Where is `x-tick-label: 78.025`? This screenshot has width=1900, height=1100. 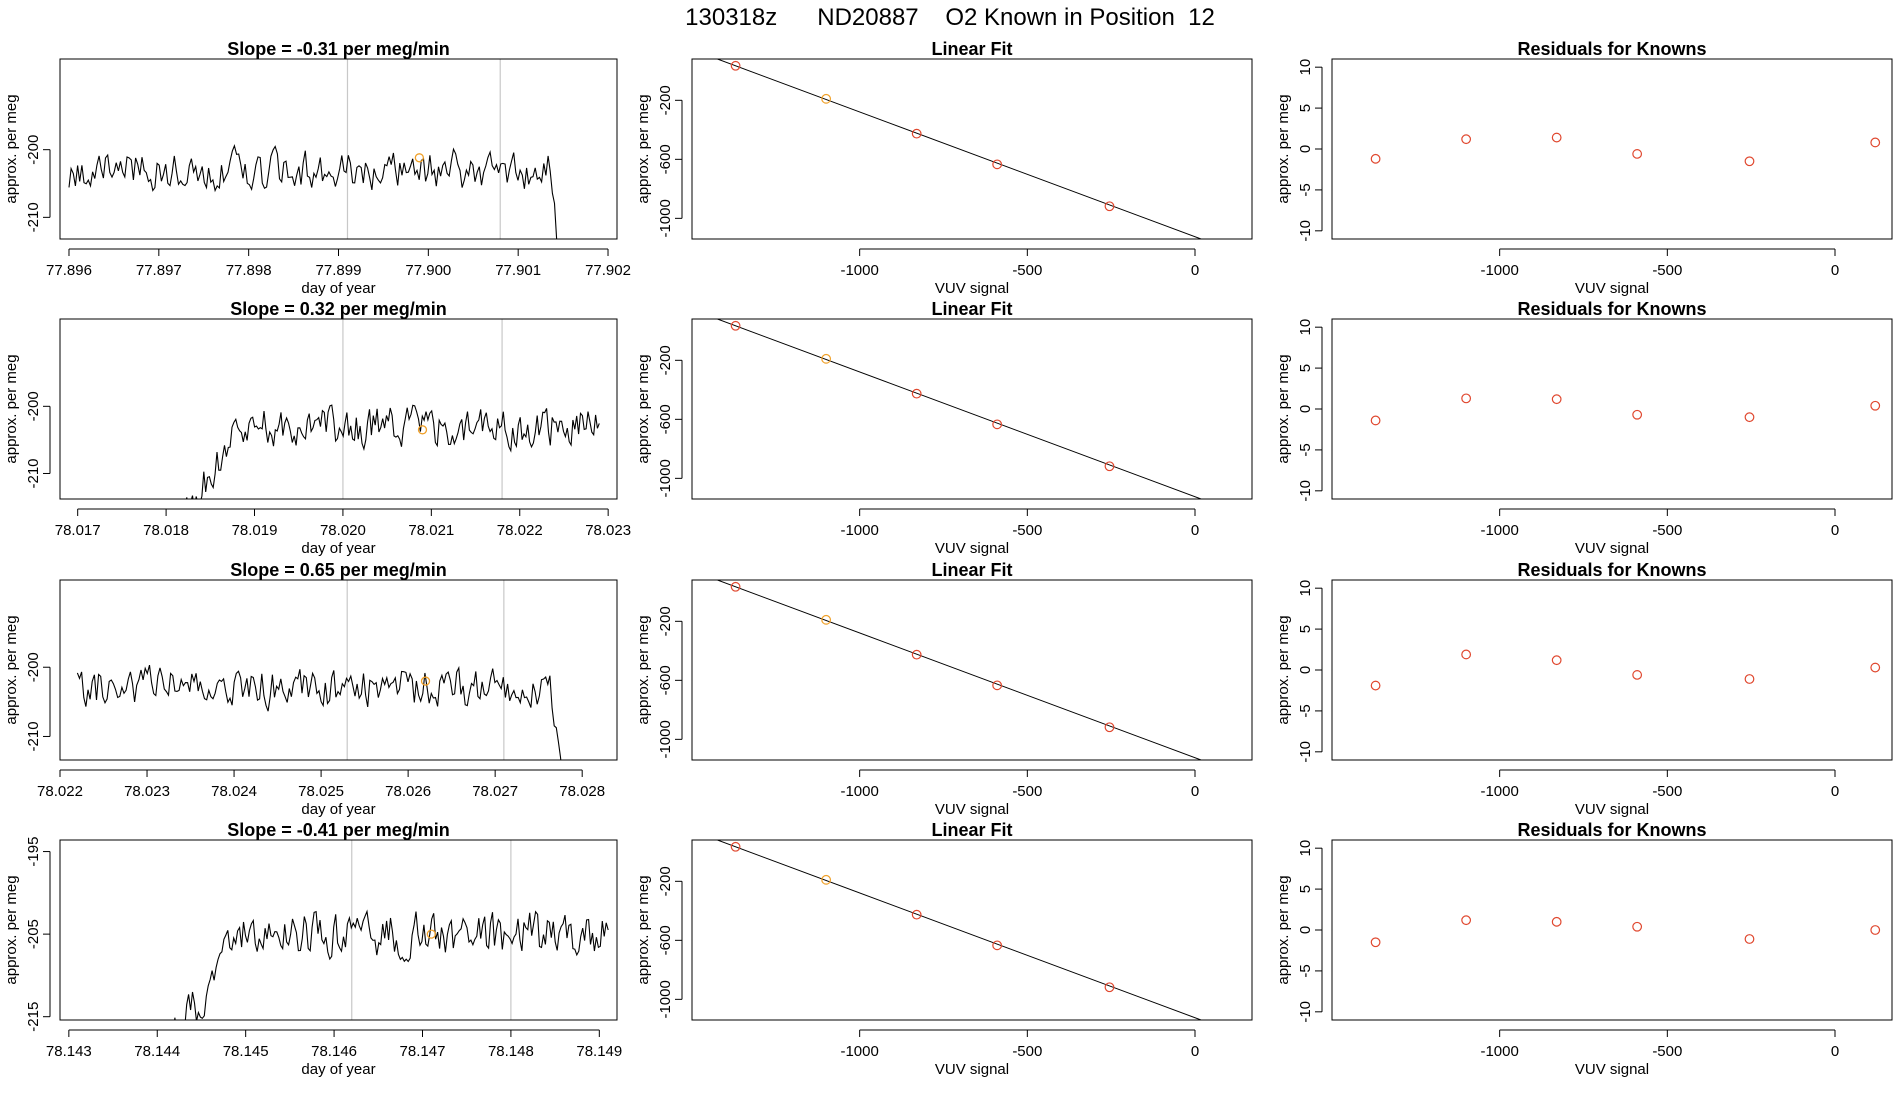 x-tick-label: 78.025 is located at coordinates (321, 791).